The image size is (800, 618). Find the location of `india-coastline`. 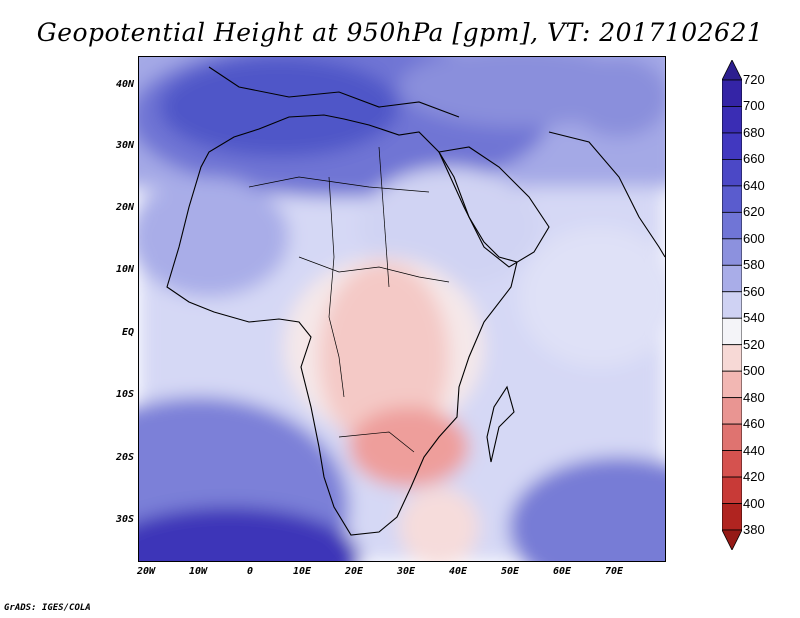

india-coastline is located at coordinates (606, 194).